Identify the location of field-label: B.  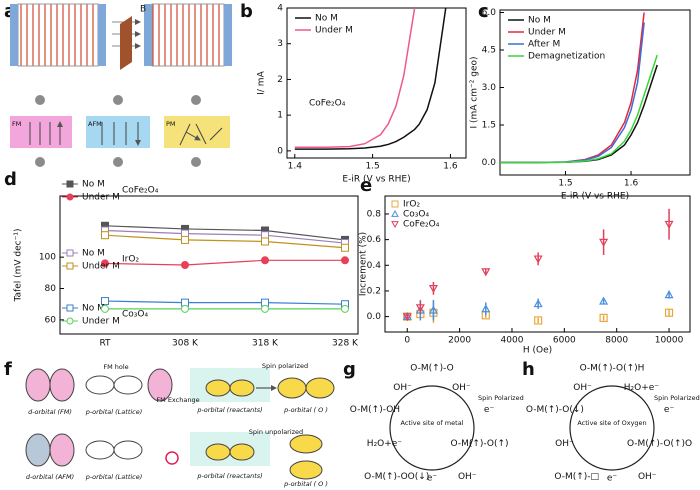
(143, 10).